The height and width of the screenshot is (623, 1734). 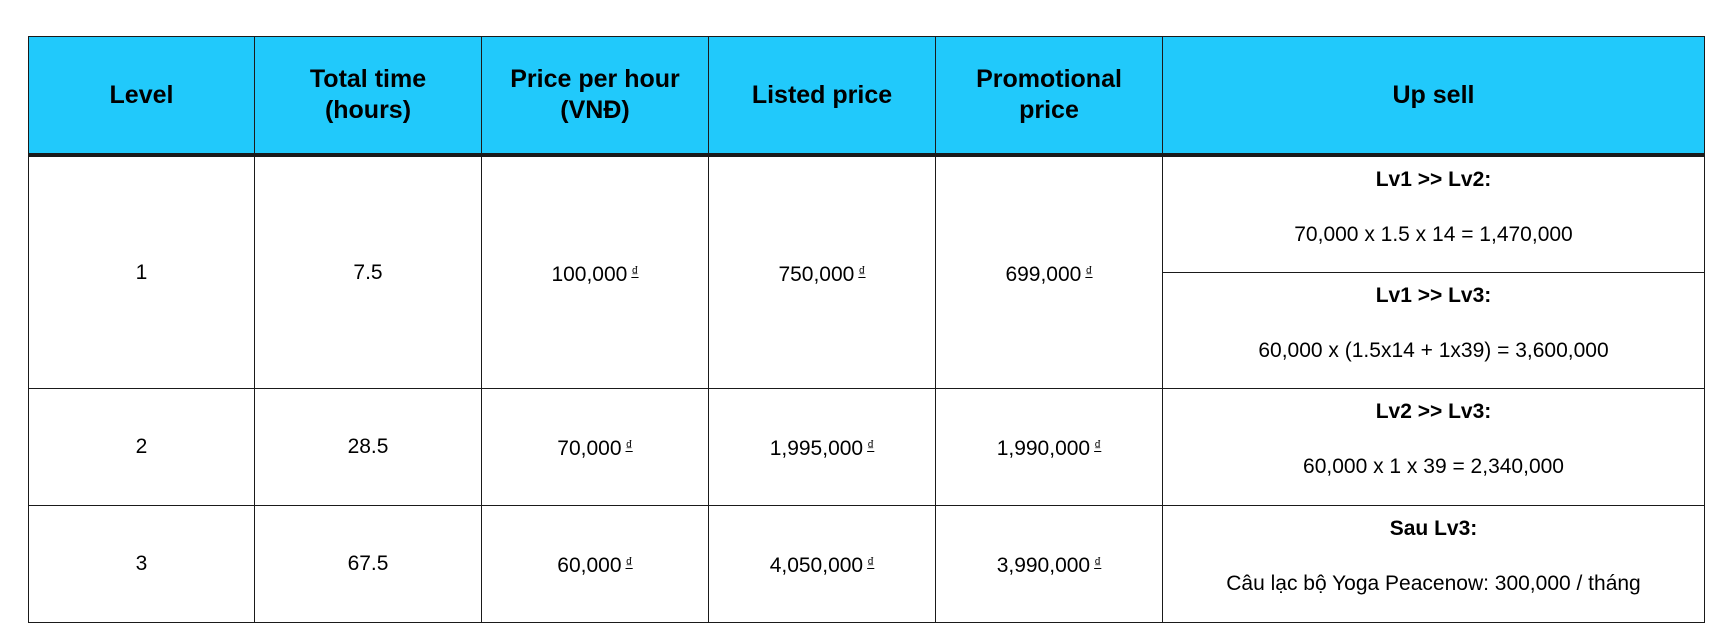 What do you see at coordinates (1043, 448) in the screenshot?
I see `promotional-price-value: 1,990,000` at bounding box center [1043, 448].